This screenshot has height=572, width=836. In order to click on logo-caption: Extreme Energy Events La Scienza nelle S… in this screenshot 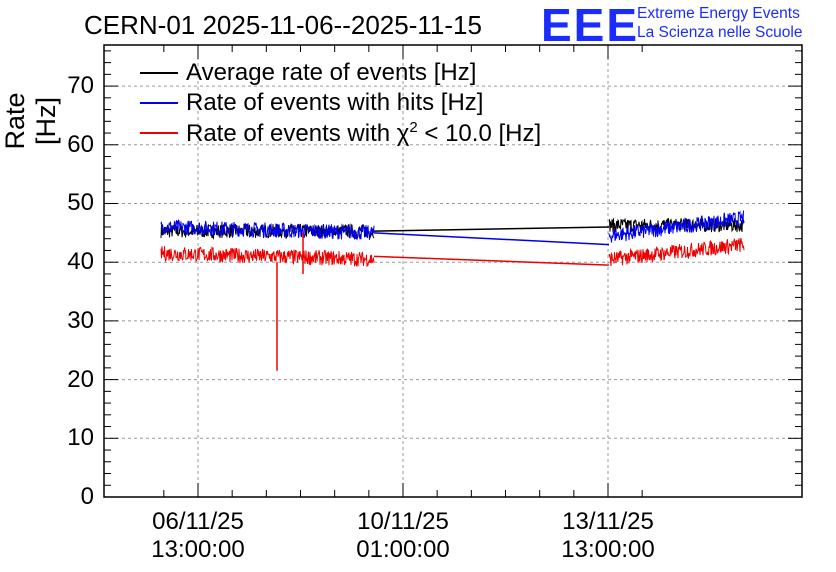, I will do `click(719, 23)`.